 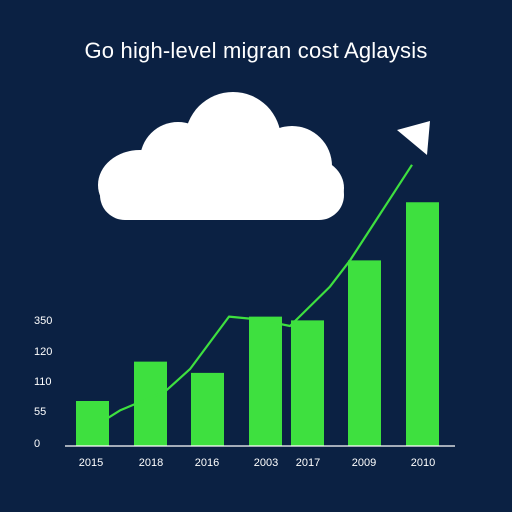 What do you see at coordinates (37, 444) in the screenshot?
I see `y-tick-label: 0` at bounding box center [37, 444].